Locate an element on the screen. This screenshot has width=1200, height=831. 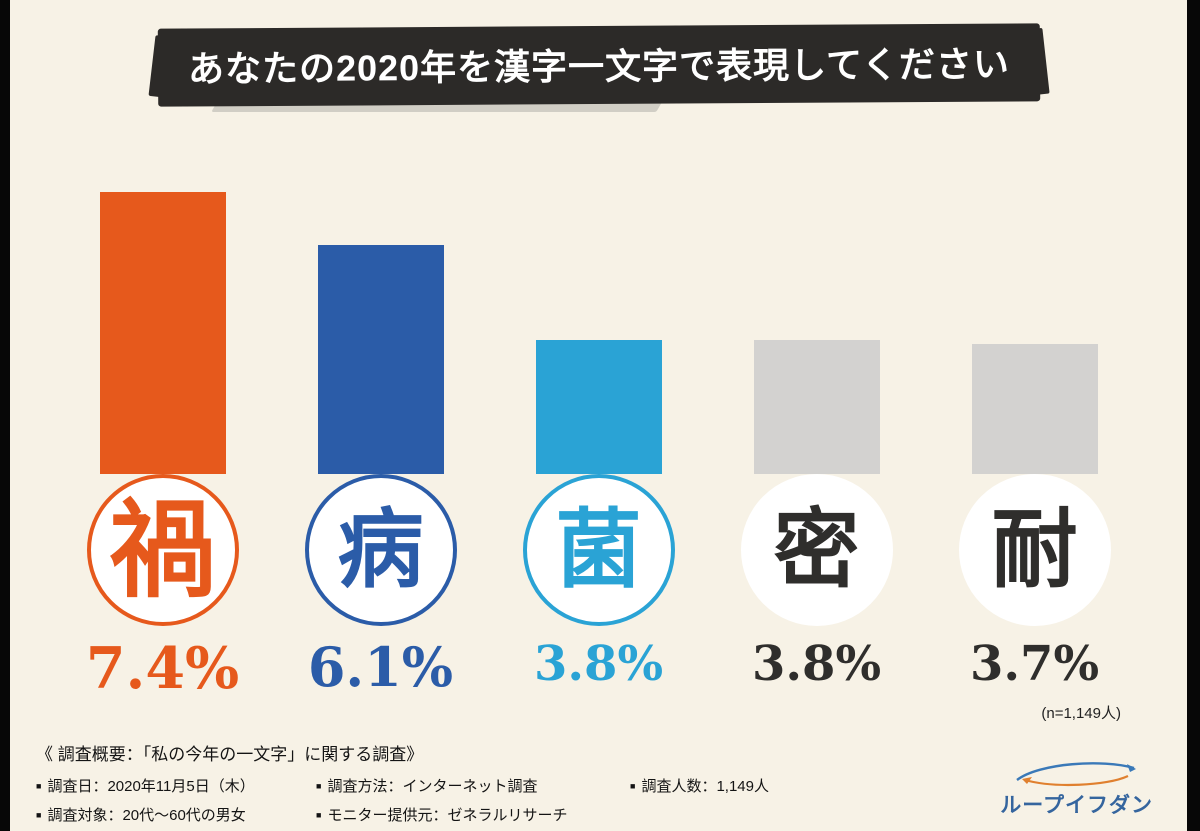
survey-heading: 《 調査概要：「私の今年の一文字」に関する調査》 is located at coordinates (230, 754).